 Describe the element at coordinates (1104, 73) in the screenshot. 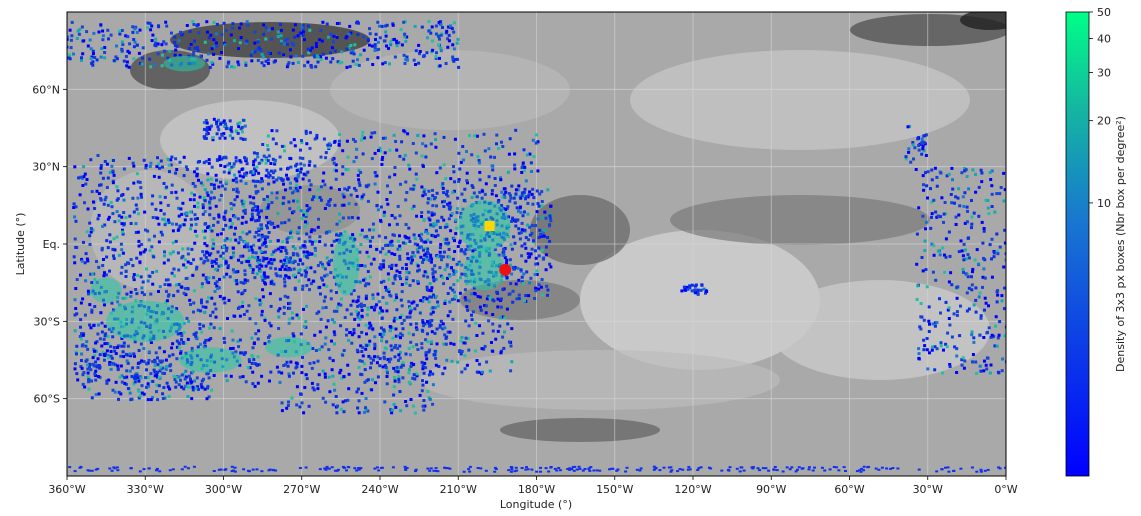

I see `colorbar-tick-label: 30` at that location.